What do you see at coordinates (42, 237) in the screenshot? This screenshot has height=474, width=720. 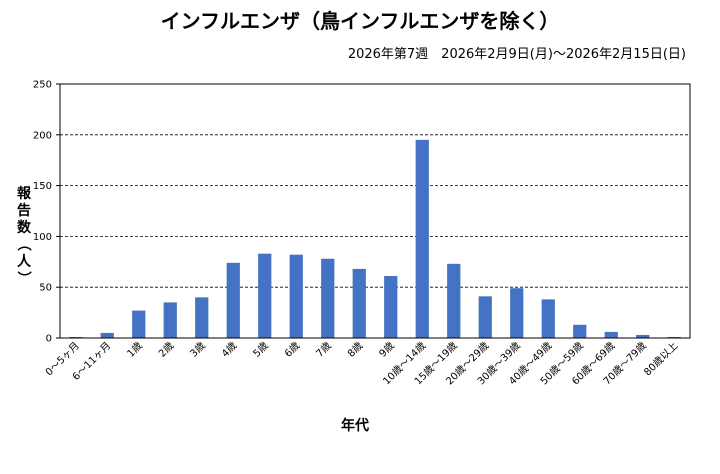 I see `y-tick-label: 100` at bounding box center [42, 237].